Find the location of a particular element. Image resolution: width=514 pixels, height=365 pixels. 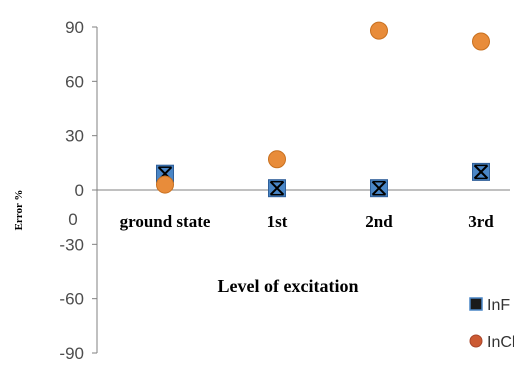

y-tick-label: 0 is located at coordinates (79, 190).